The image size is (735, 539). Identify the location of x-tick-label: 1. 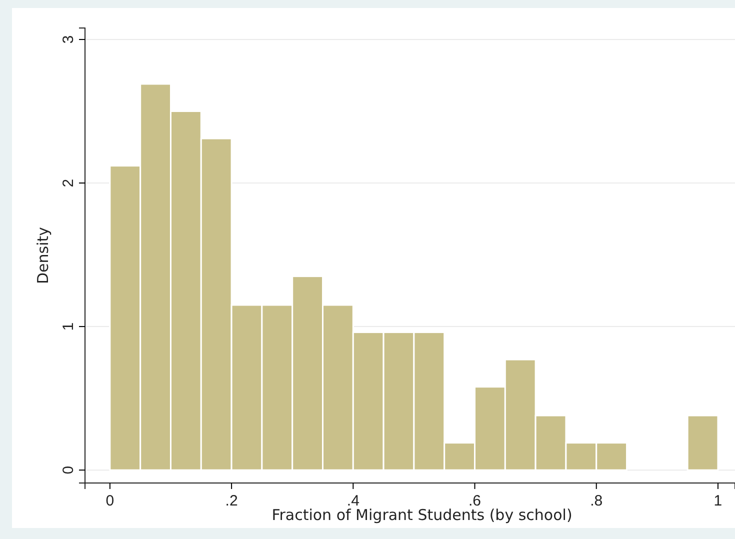
(718, 501).